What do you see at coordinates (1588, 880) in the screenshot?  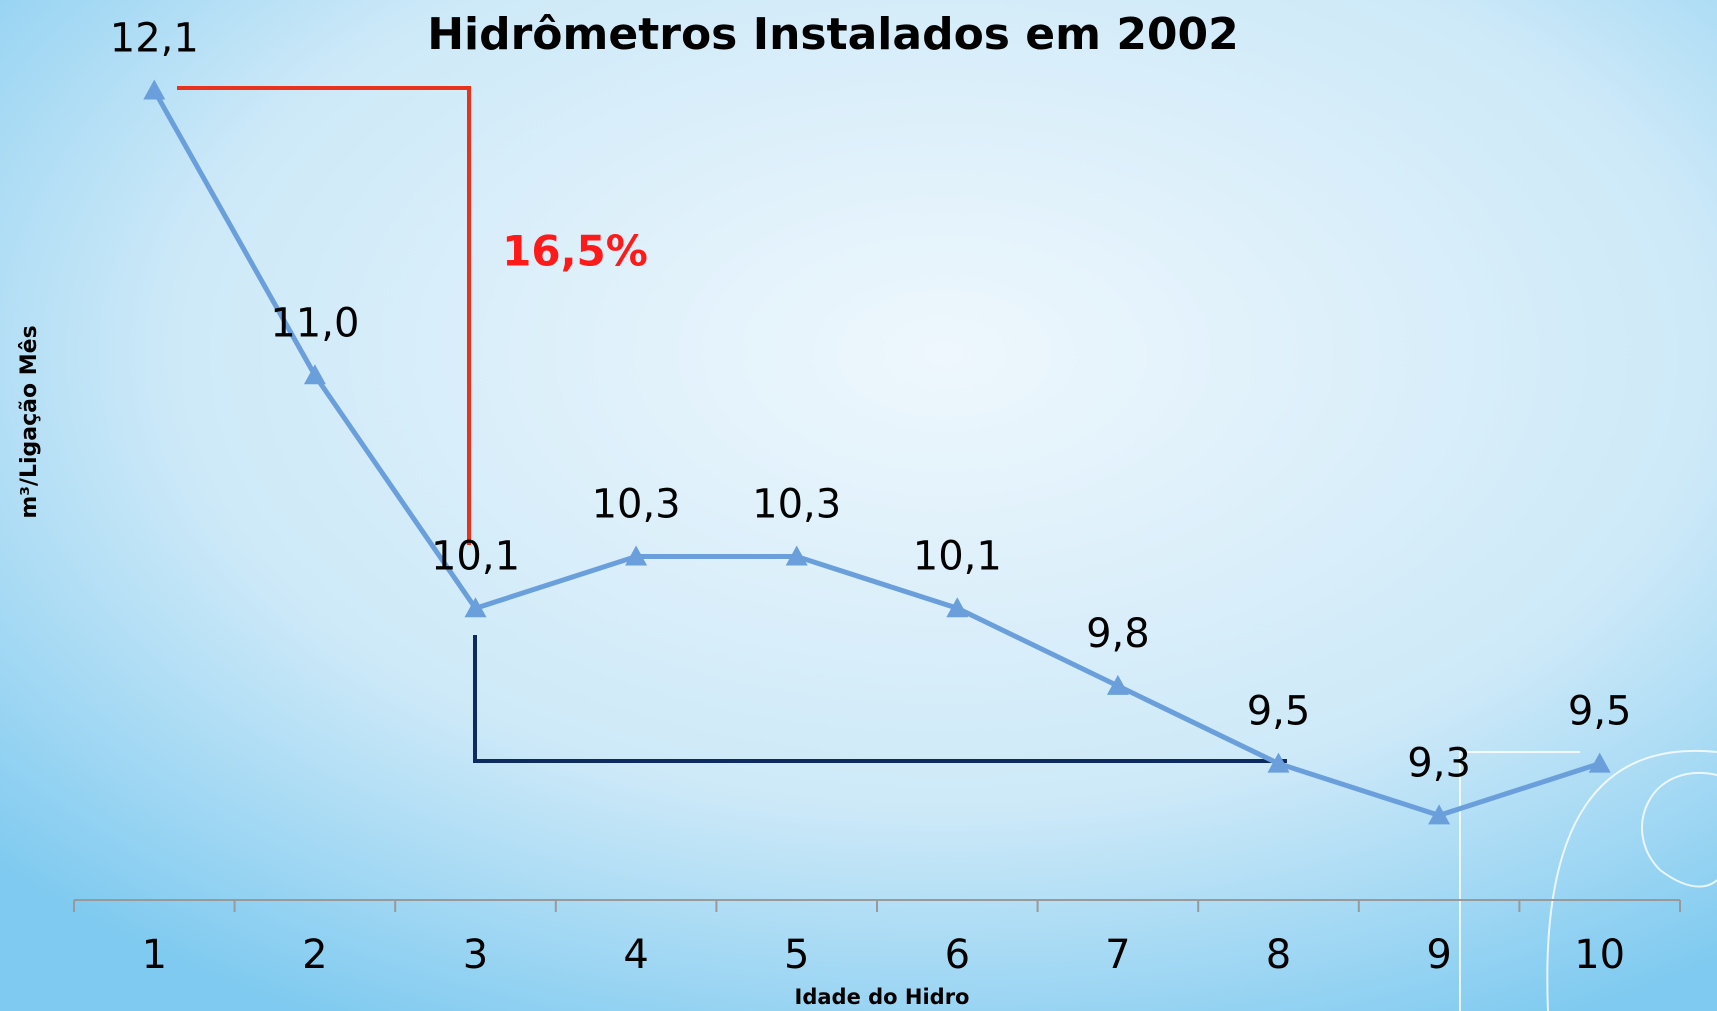 I see `logo` at bounding box center [1588, 880].